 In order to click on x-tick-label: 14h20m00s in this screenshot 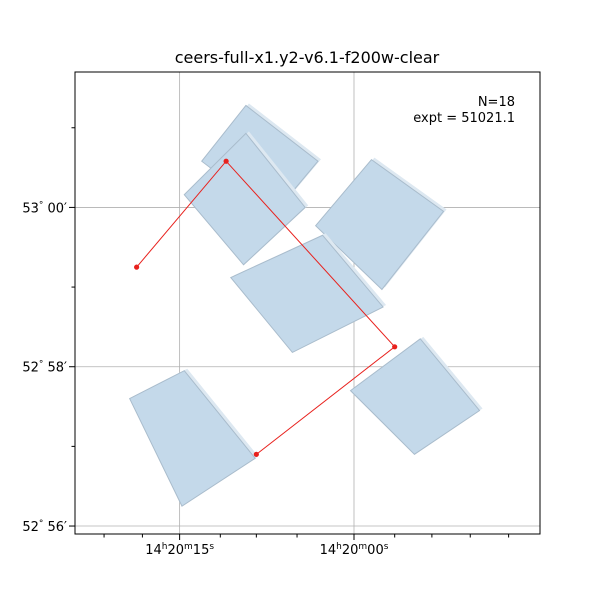, I will do `click(354, 550)`.